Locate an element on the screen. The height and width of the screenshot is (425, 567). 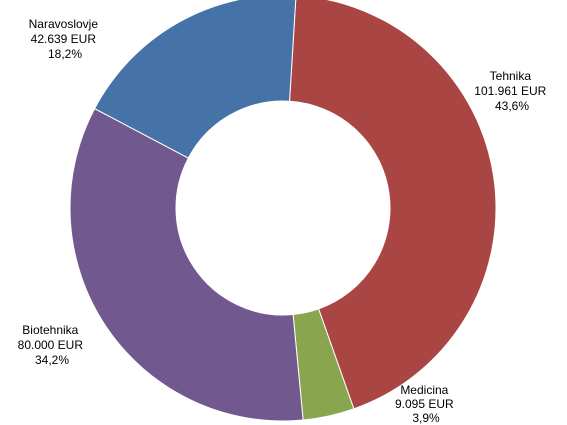
label-biotehnika-amount: 80.000 EUR is located at coordinates (51, 345).